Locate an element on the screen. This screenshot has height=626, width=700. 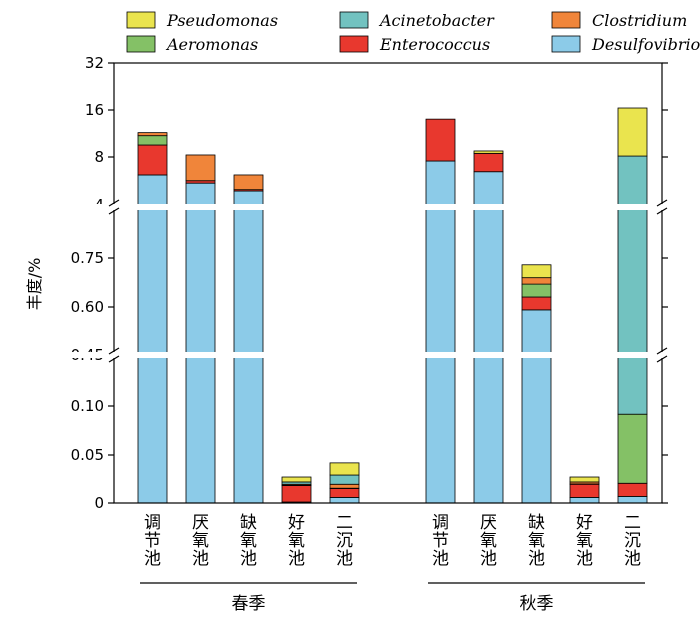
y-tick-label: 16 is located at coordinates (94, 110).